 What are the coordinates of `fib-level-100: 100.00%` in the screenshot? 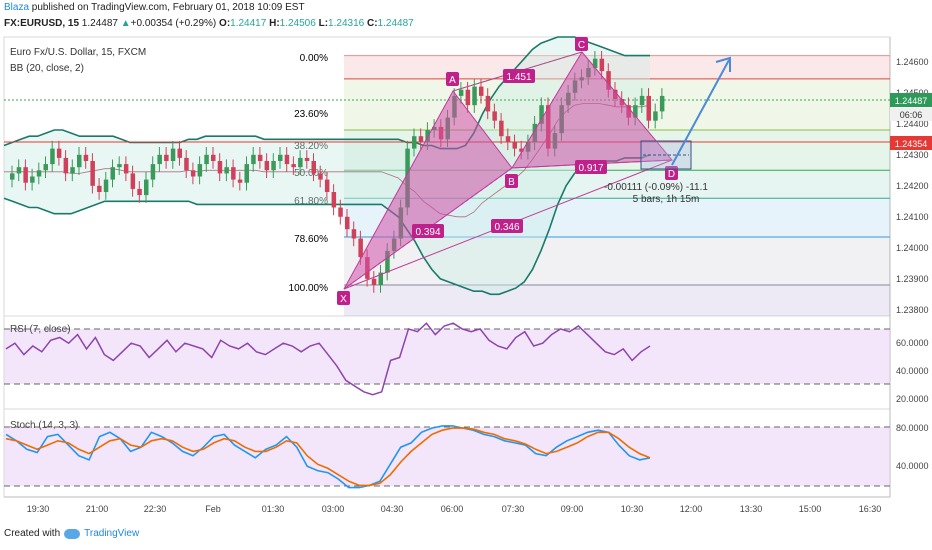 It's located at (309, 288).